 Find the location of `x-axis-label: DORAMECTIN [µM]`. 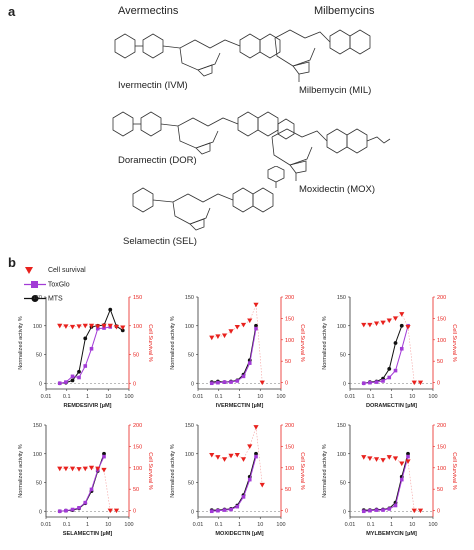

x-axis-label: DORAMECTIN [µM] is located at coordinates (391, 406).